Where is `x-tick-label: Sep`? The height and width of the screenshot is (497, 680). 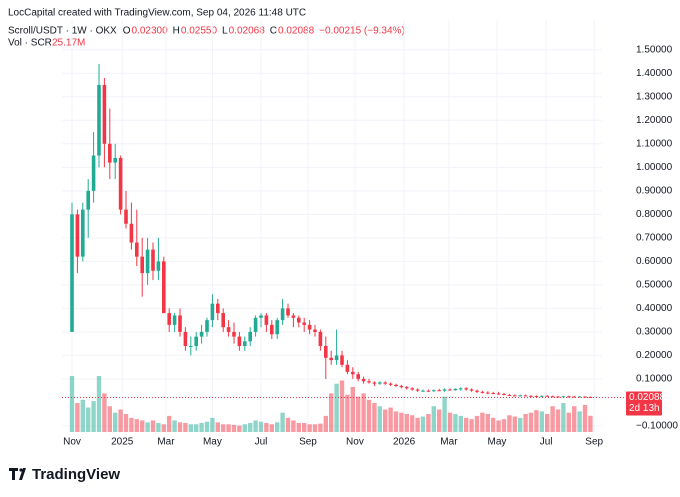
x-tick-label: Sep is located at coordinates (308, 442).